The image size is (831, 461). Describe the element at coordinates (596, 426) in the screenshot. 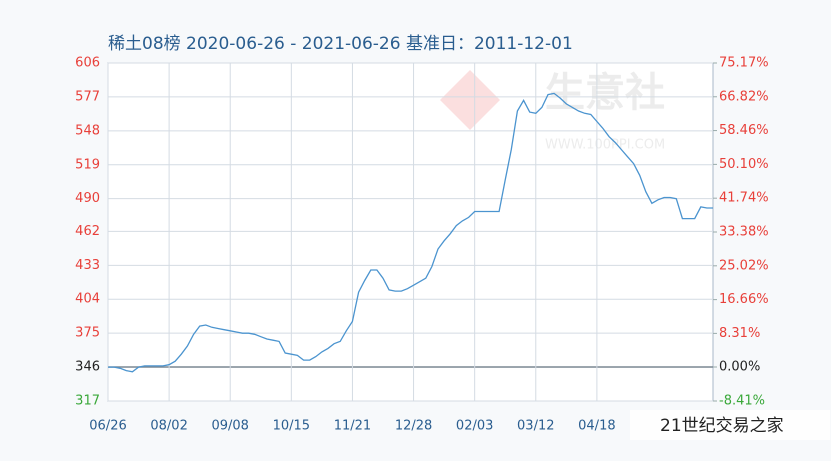

I see `x-tick-label: 04/18` at that location.